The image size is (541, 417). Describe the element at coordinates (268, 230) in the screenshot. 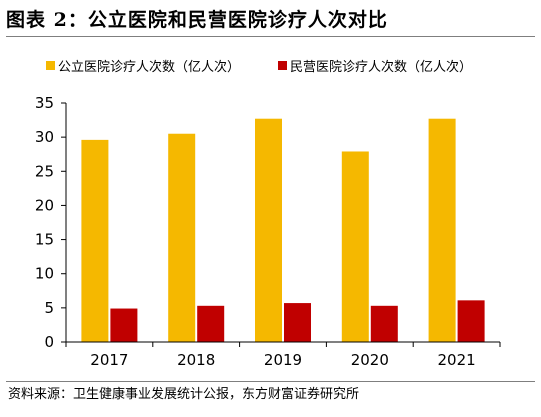

I see `bar-public-2019` at that location.